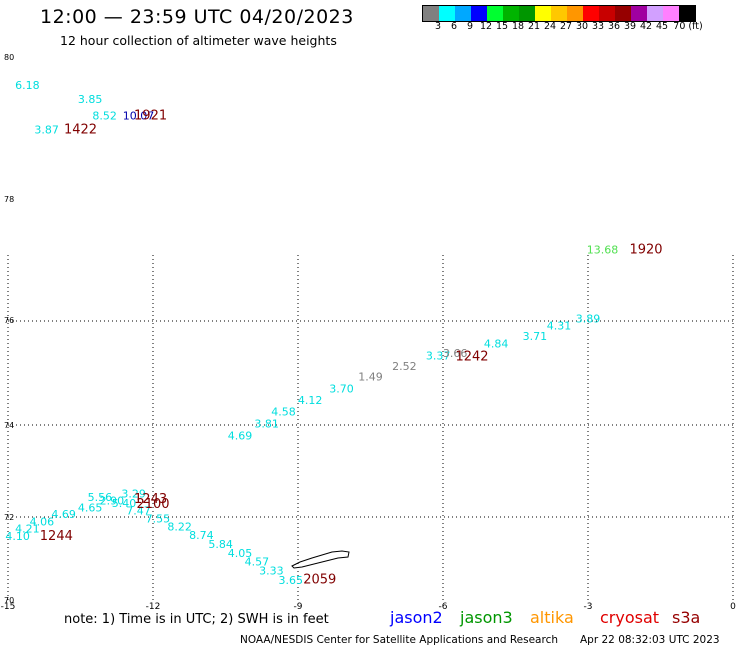 Image resolution: width=740 pixels, height=650 pixels. I want to click on pass-time-label: 1242, so click(471, 356).